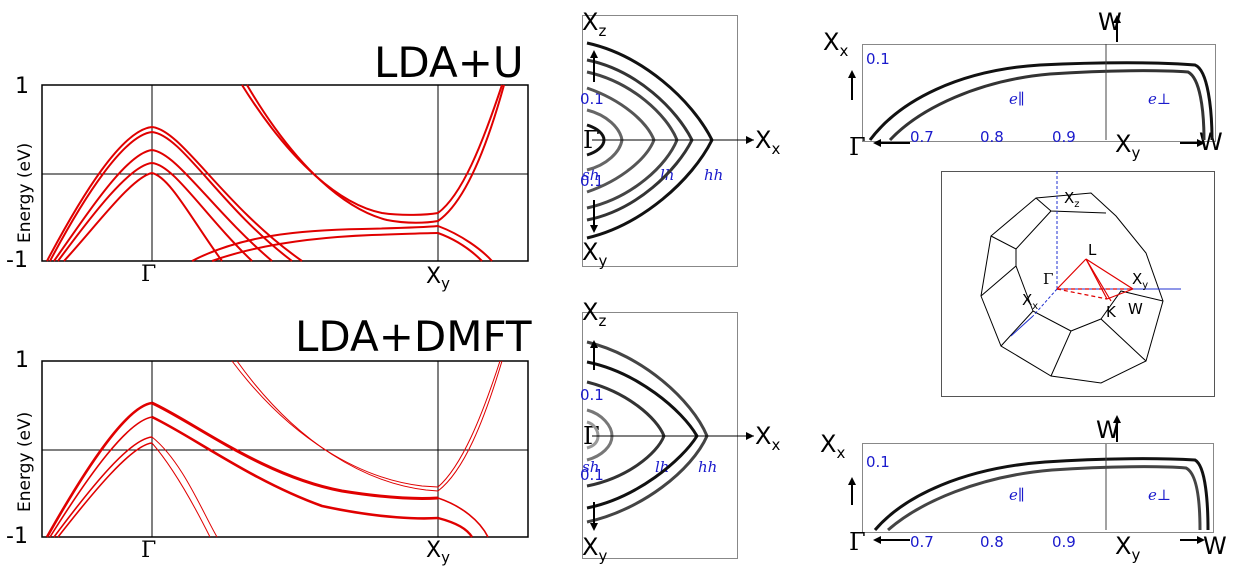 The image size is (1233, 566). I want to click on bz-frame, so click(1078, 284).